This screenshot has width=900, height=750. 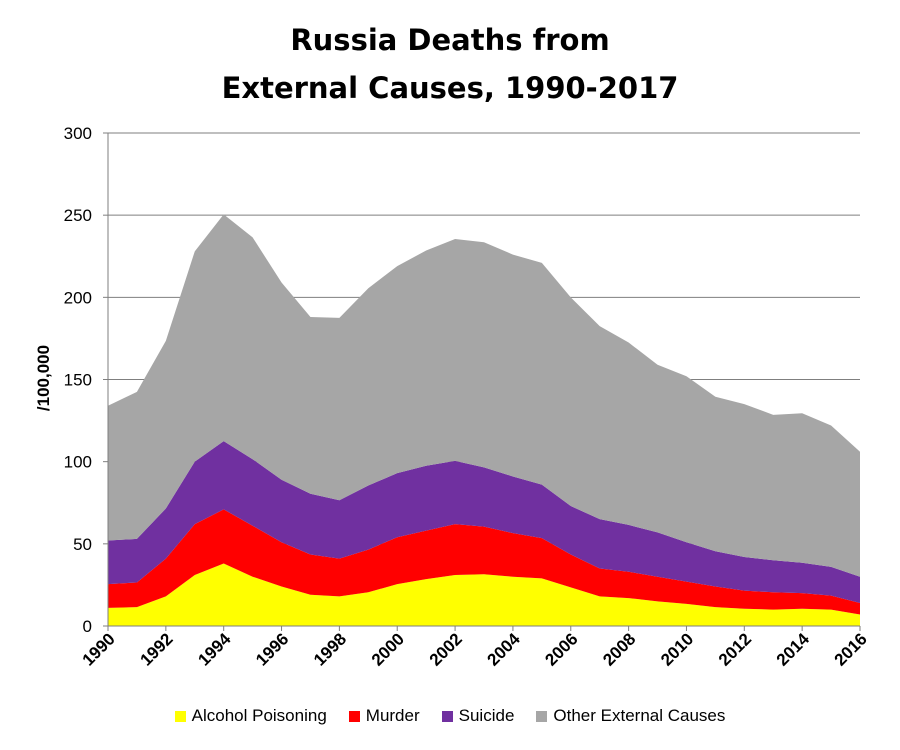 I want to click on x-tick-label: 2010, so click(x=677, y=649).